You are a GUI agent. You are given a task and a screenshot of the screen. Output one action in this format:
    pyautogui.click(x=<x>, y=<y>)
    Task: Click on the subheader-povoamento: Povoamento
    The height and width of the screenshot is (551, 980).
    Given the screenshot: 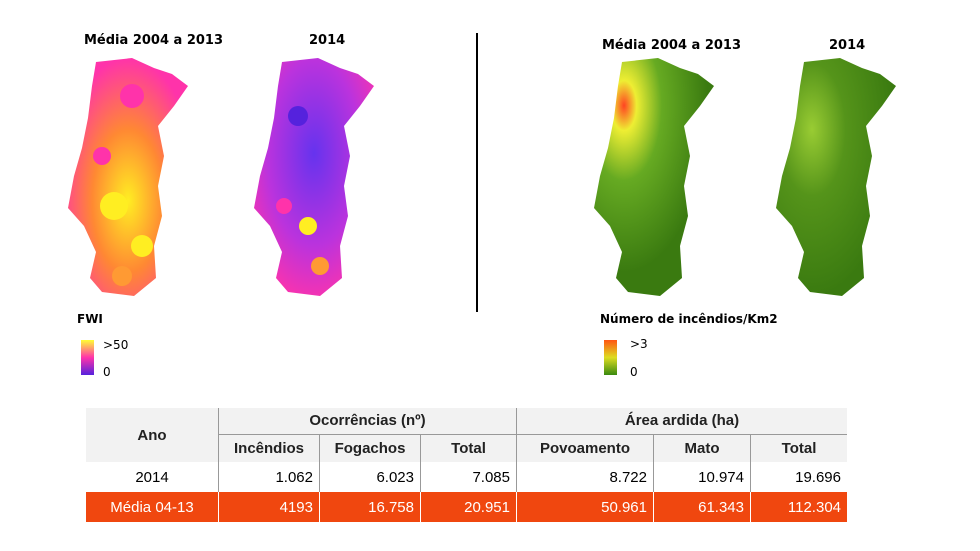 What is the action you would take?
    pyautogui.click(x=585, y=448)
    